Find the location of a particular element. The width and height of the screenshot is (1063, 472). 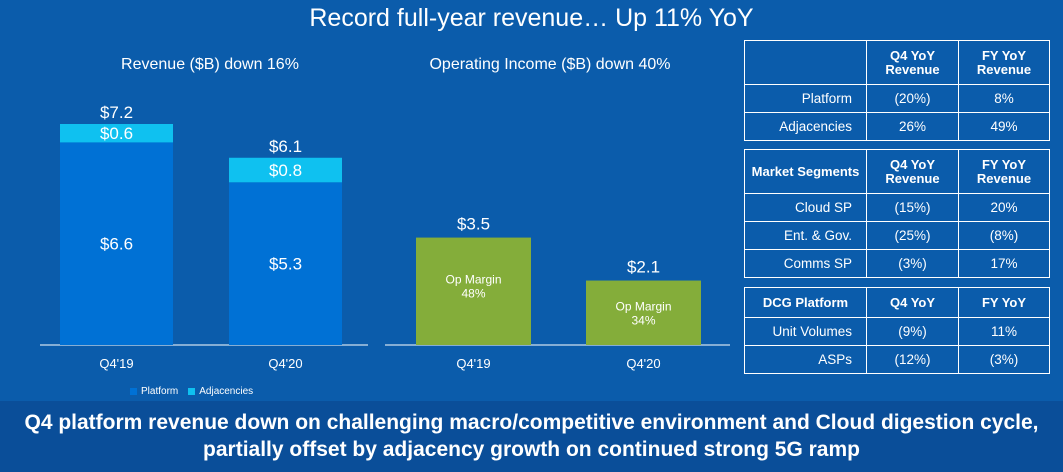

table-cell: 49% is located at coordinates (1004, 126).